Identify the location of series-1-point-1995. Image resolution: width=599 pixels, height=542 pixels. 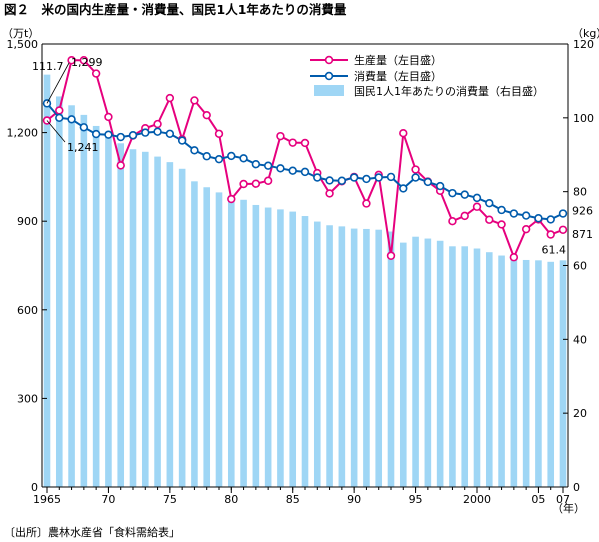
(415, 169).